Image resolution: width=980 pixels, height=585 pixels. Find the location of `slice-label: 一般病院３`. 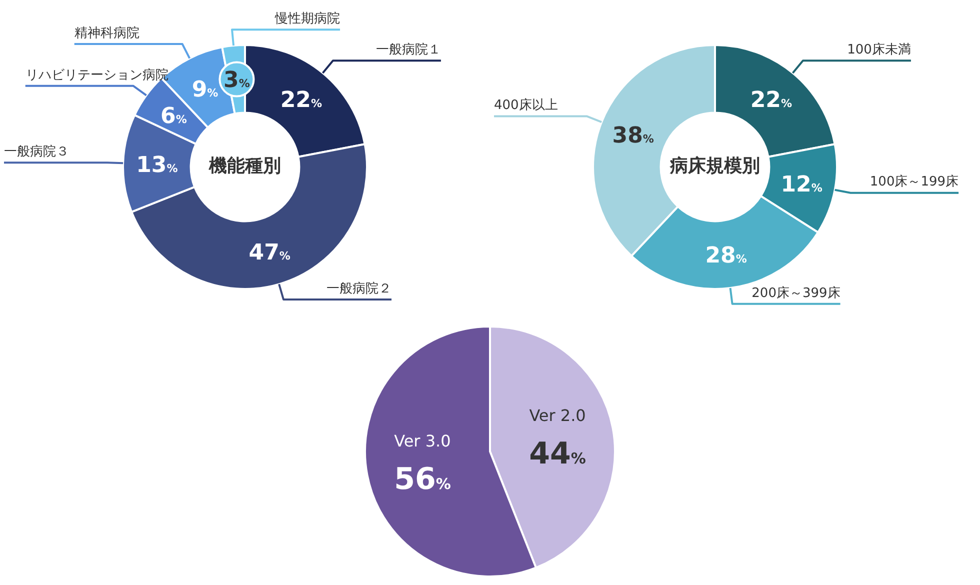

slice-label: 一般病院３ is located at coordinates (36, 152).